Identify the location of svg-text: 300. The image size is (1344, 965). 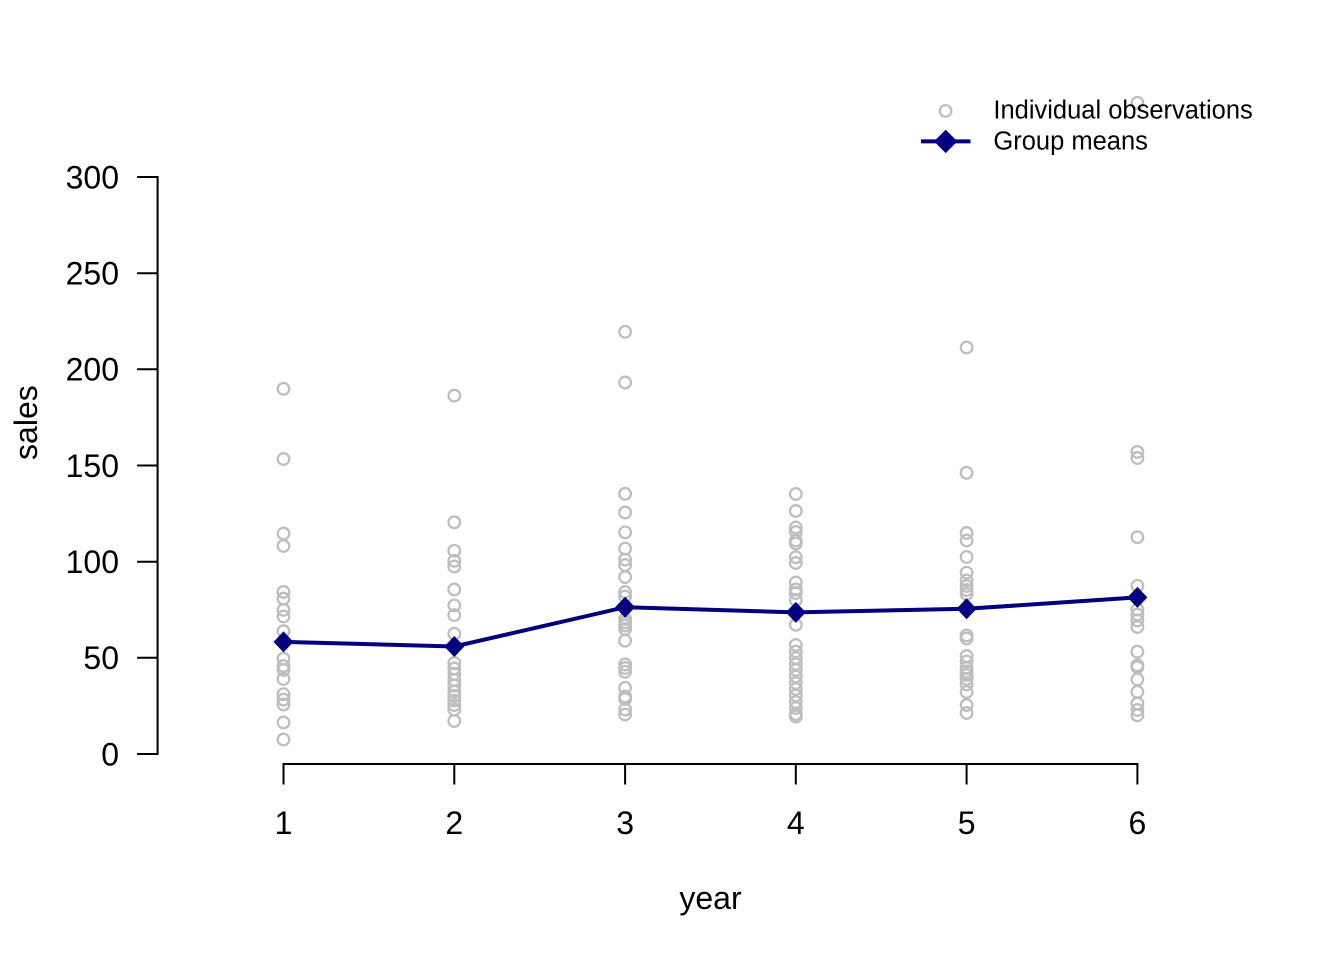
(92, 177).